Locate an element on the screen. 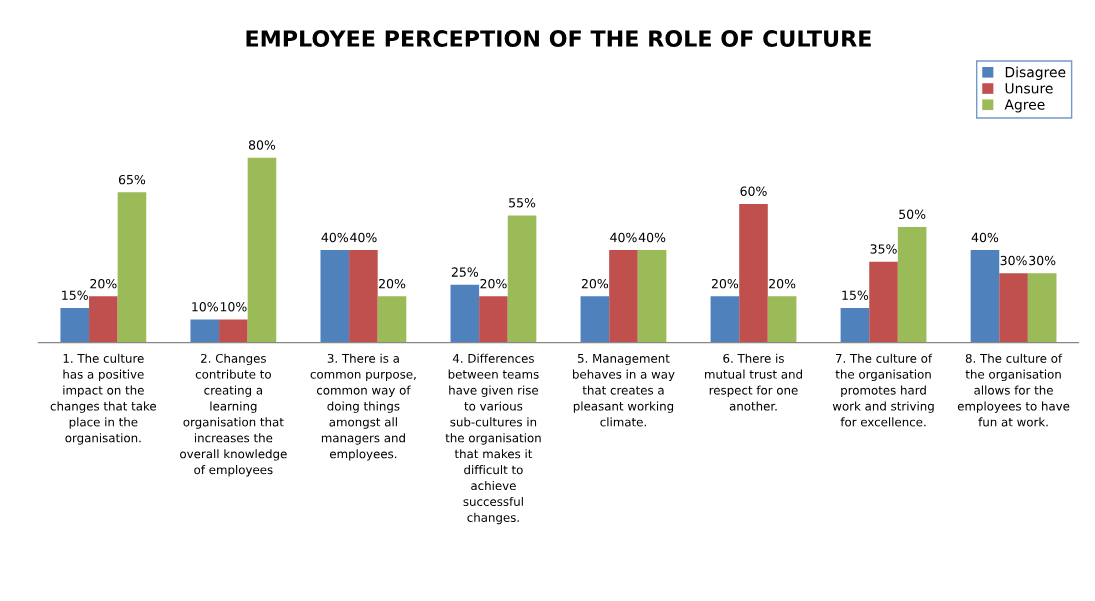 The height and width of the screenshot is (601, 1095). legend-label: Disagree is located at coordinates (1035, 73).